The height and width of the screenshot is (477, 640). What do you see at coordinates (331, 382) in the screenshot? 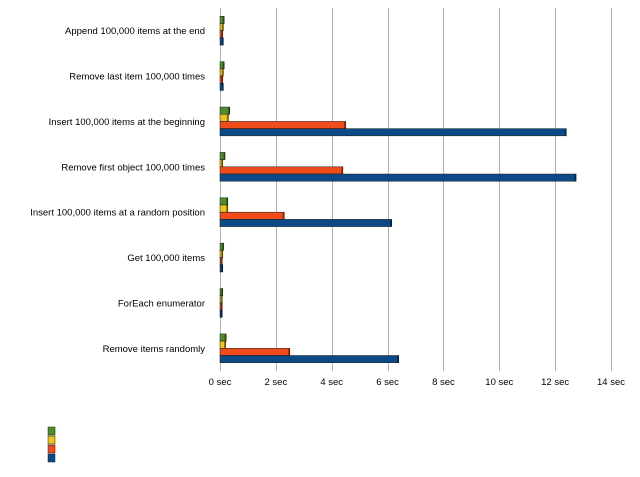
I see `x-tick-label: 4 sec` at bounding box center [331, 382].